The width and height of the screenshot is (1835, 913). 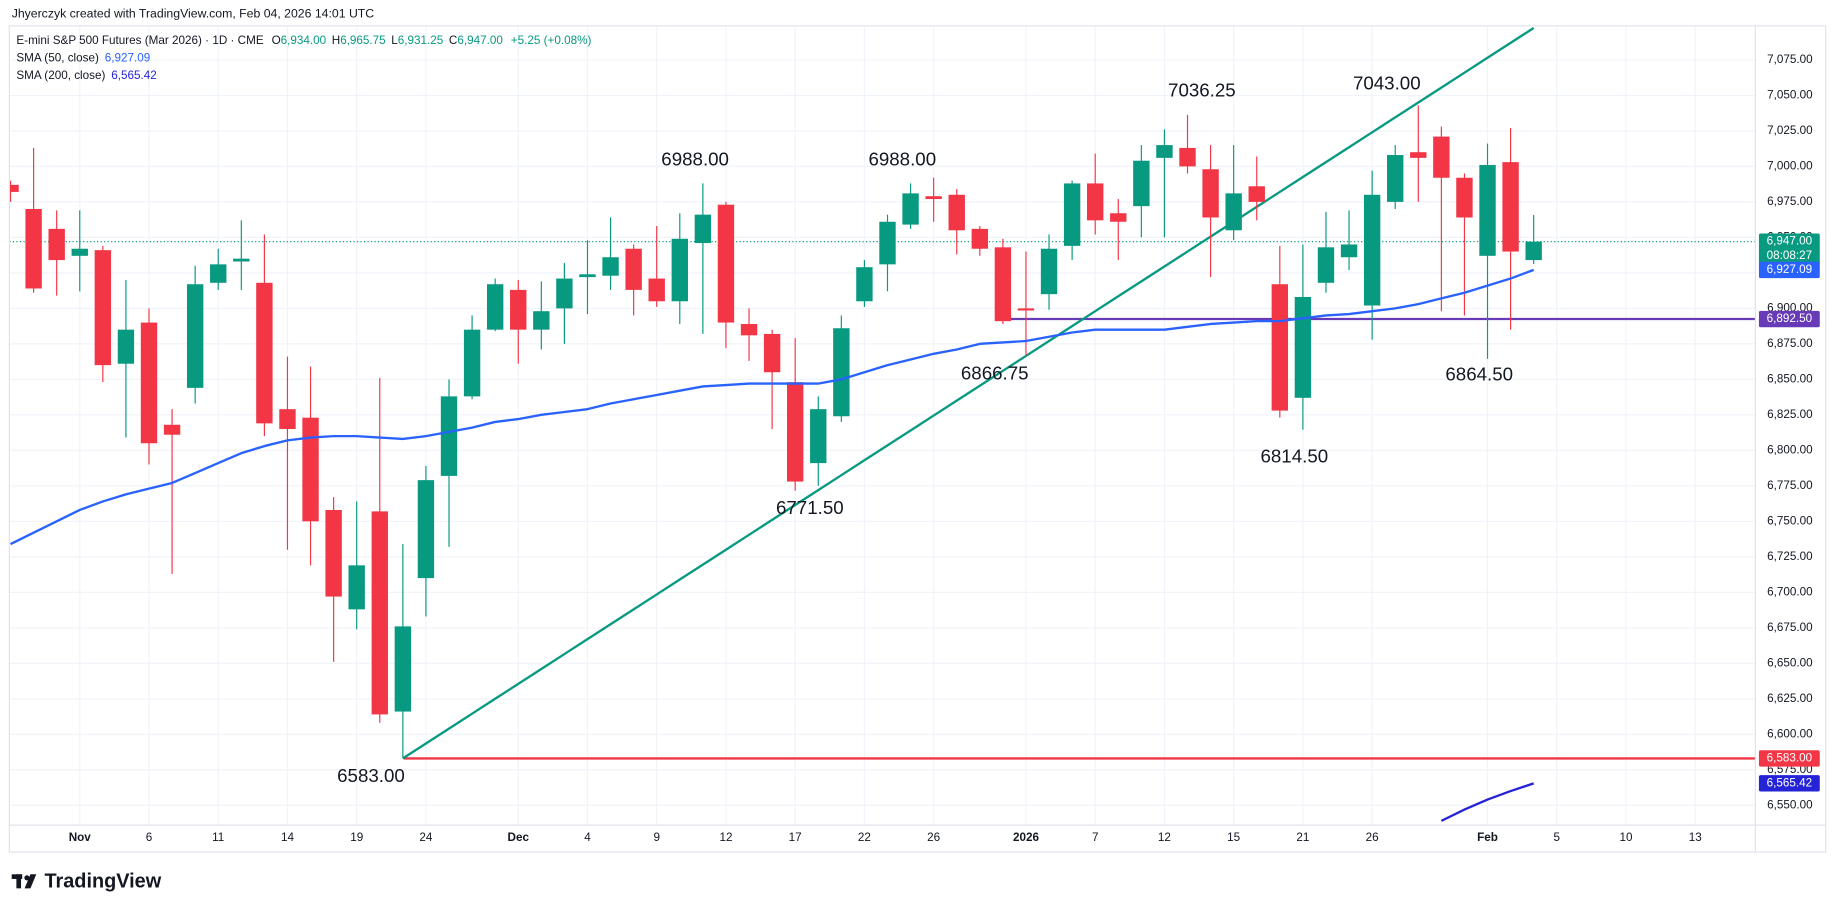 I want to click on change: +5.25 (+0.08%), so click(x=551, y=40).